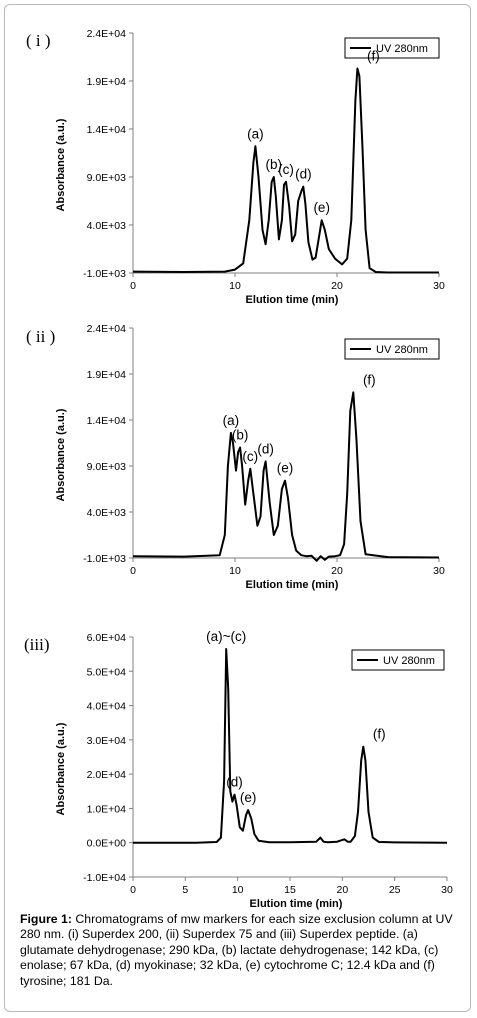 The height and width of the screenshot is (1018, 477). I want to click on y-tick-label: 0.0E+00, so click(107, 844).